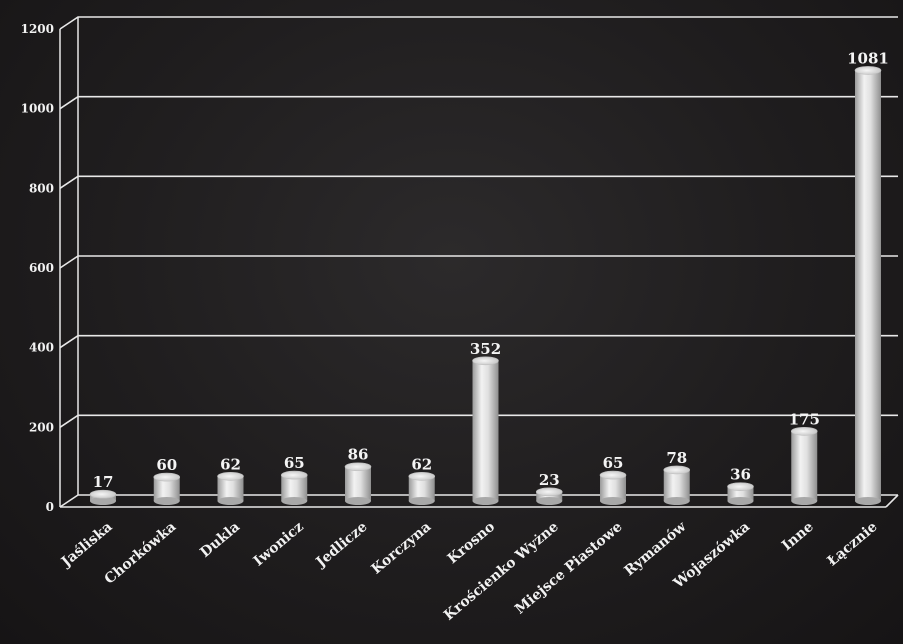  What do you see at coordinates (41, 427) in the screenshot?
I see `y-tick-label: 200` at bounding box center [41, 427].